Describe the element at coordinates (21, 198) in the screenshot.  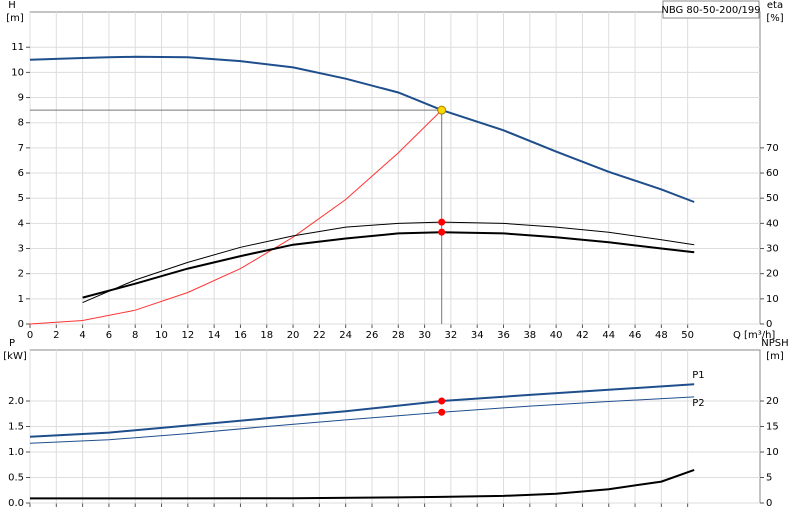
I see `y-tick-label: 5` at that location.